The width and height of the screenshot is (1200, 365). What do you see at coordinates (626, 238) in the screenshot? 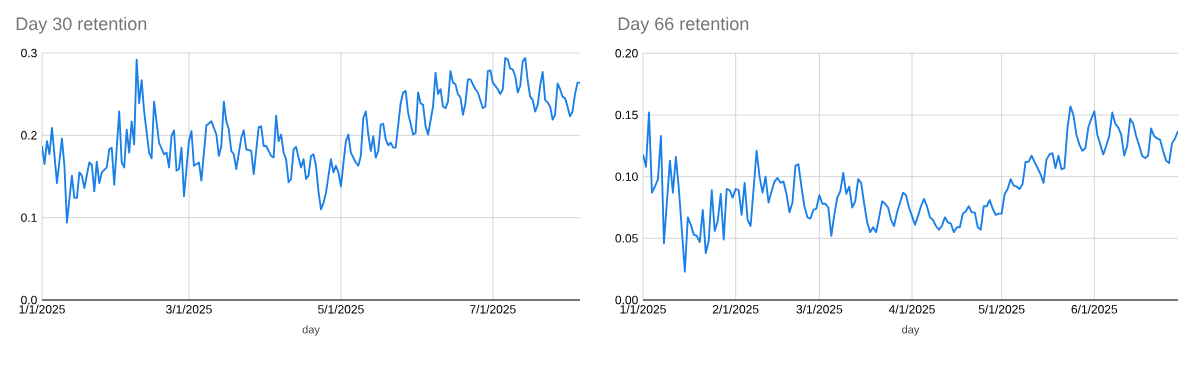
I see `y-tick-label: 0.05` at bounding box center [626, 238].